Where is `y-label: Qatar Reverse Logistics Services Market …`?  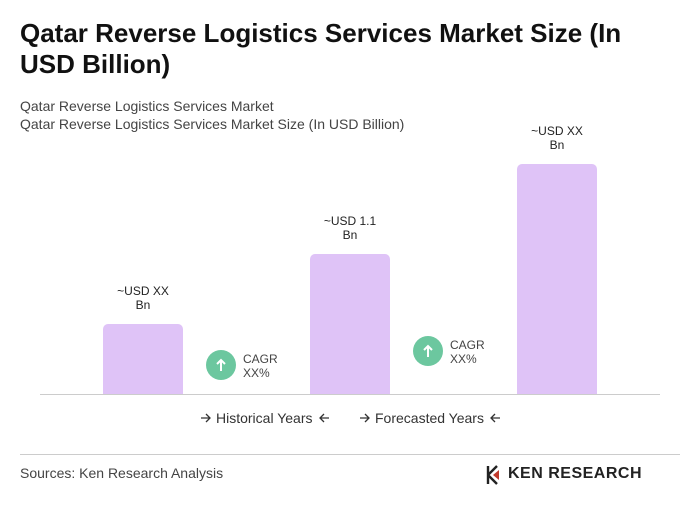 y-label: Qatar Reverse Logistics Services Market … is located at coordinates (212, 124).